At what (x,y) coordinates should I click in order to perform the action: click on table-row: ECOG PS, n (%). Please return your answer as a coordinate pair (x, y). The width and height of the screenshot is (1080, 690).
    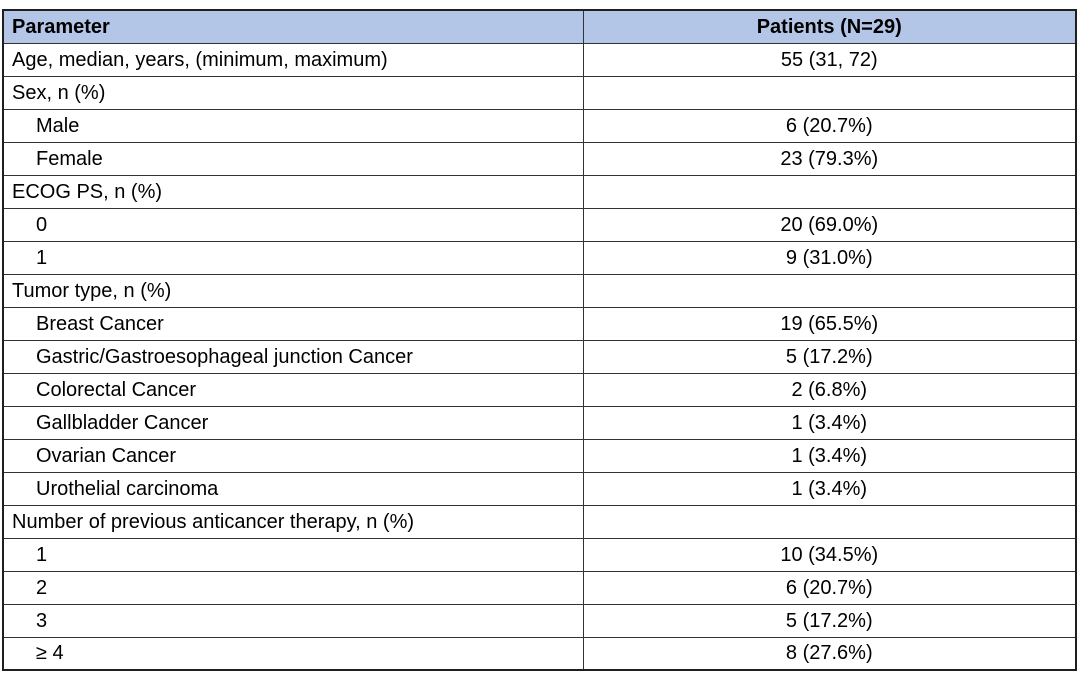
    Looking at the image, I should click on (539, 191).